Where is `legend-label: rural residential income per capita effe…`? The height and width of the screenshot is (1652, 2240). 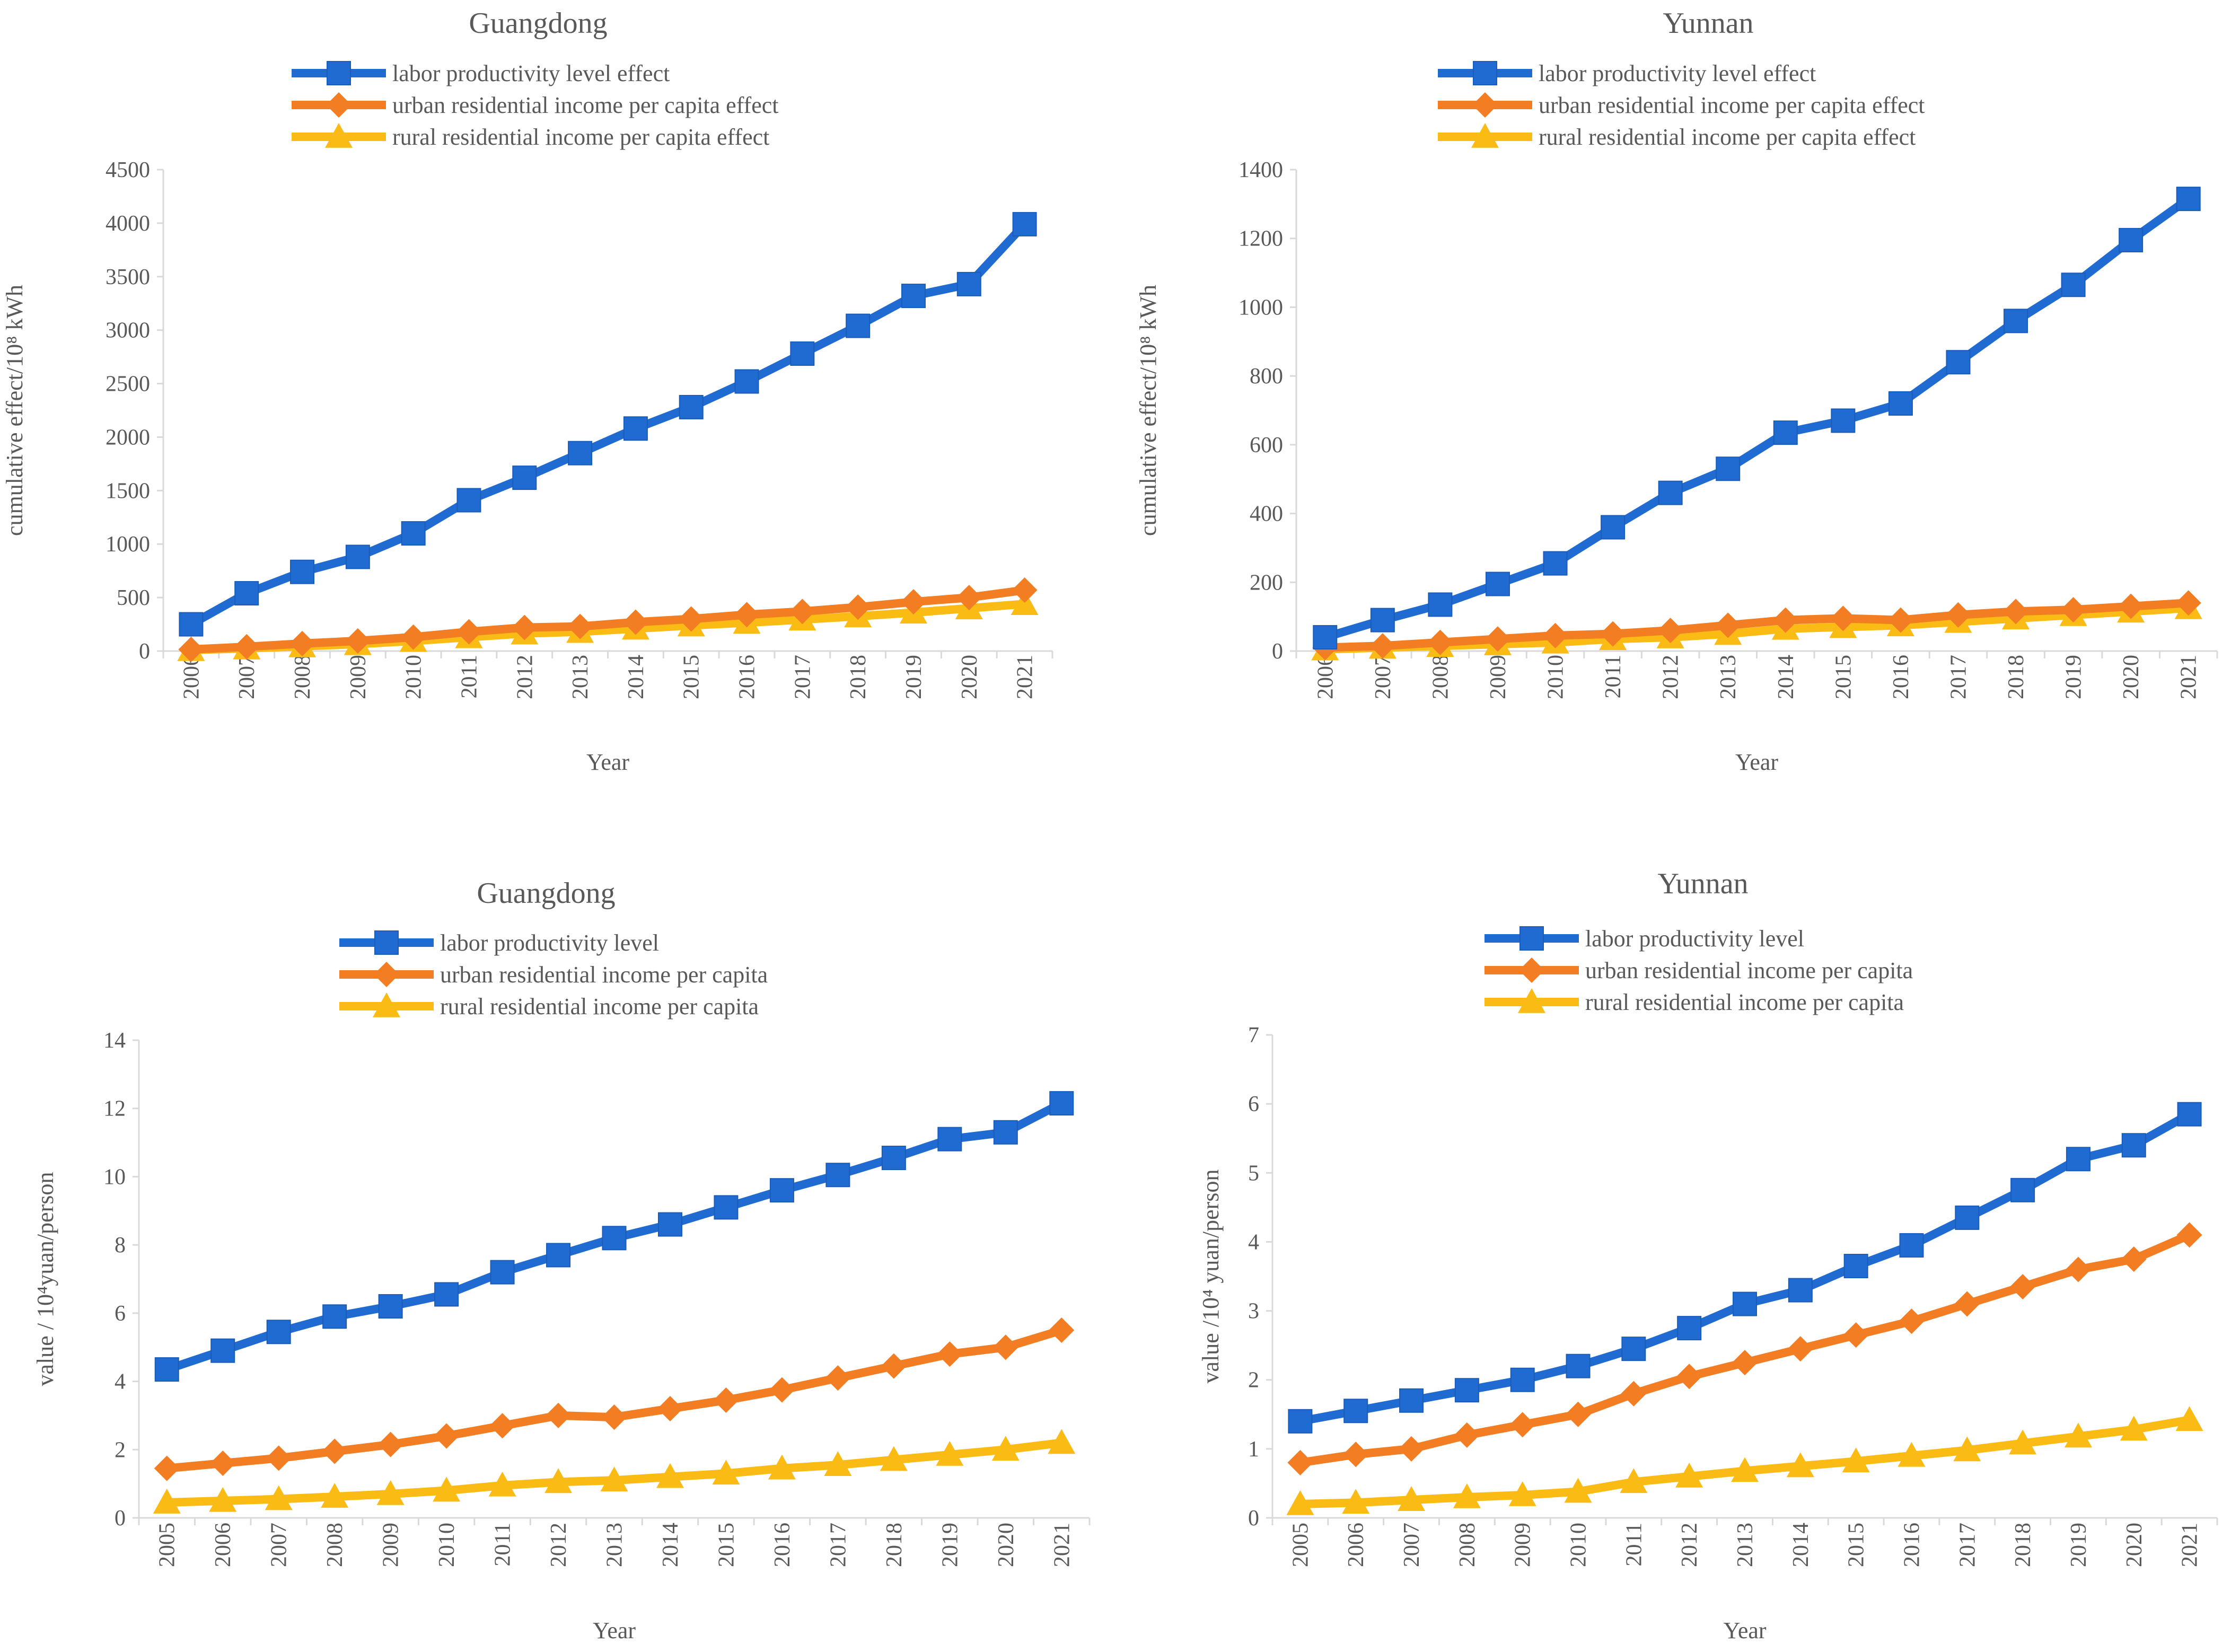 legend-label: rural residential income per capita effe… is located at coordinates (580, 137).